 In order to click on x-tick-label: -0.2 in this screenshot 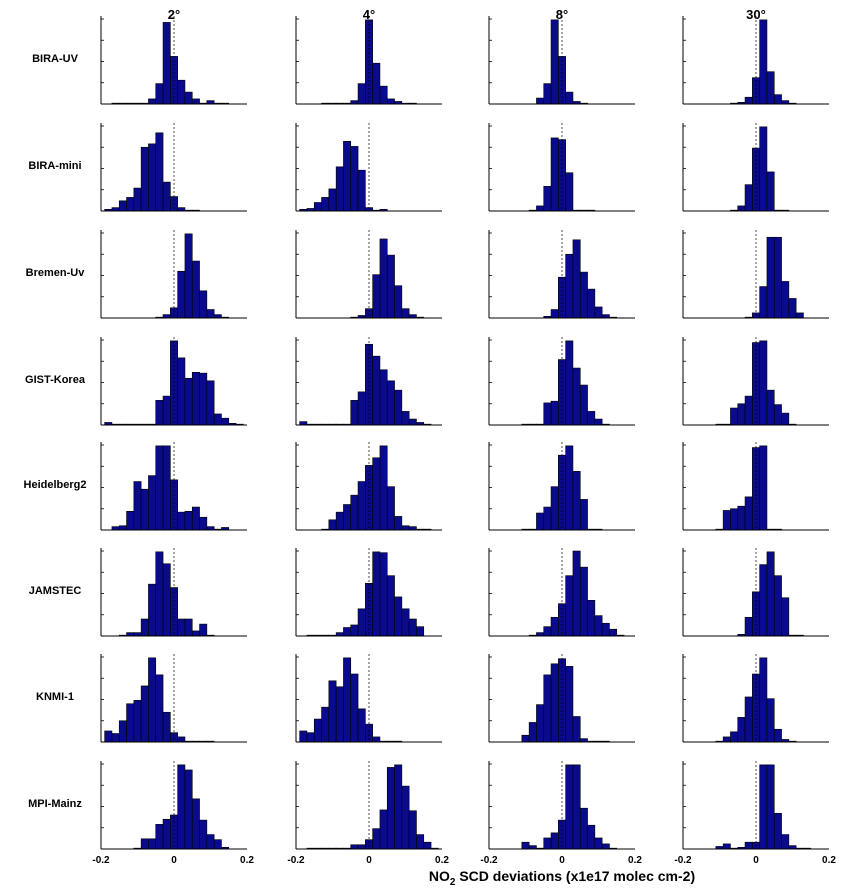, I will do `click(296, 860)`.